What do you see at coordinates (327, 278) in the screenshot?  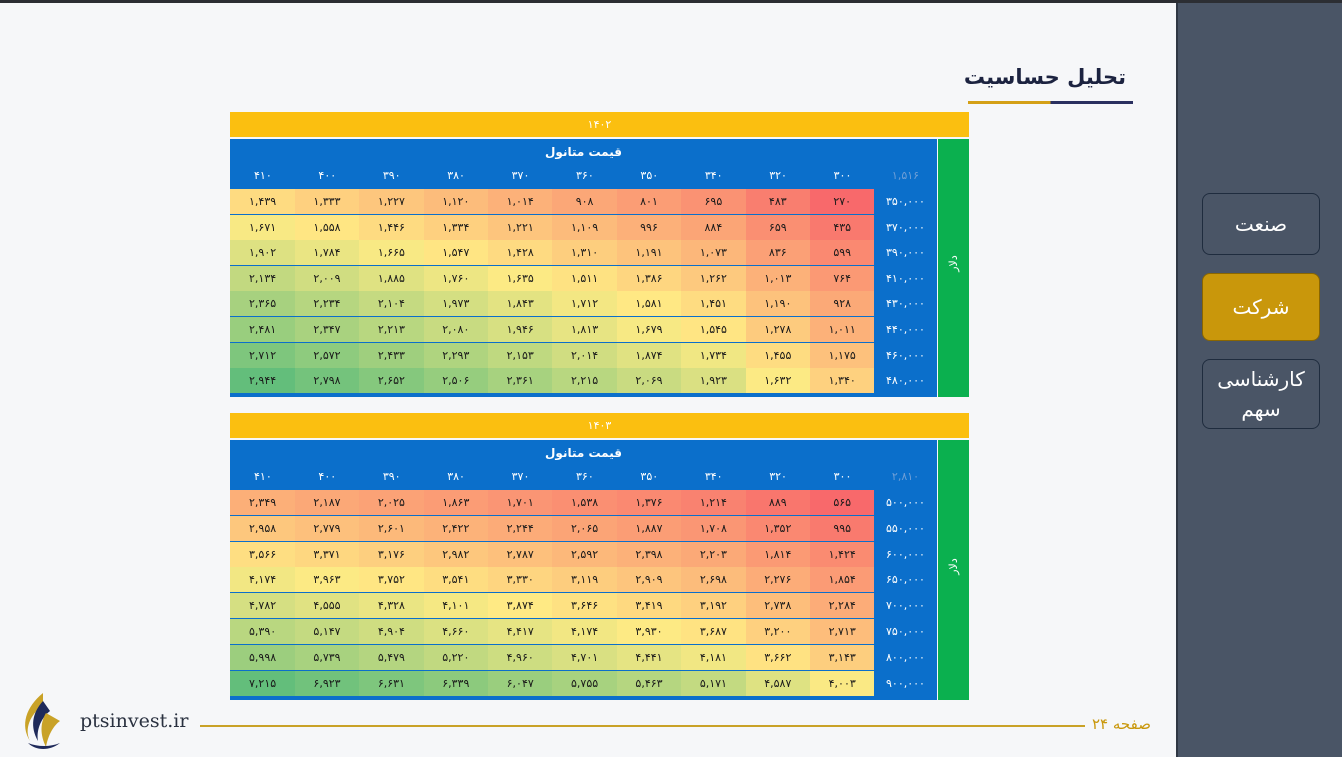 I see `table-cell: ۲,۰۰۹` at bounding box center [327, 278].